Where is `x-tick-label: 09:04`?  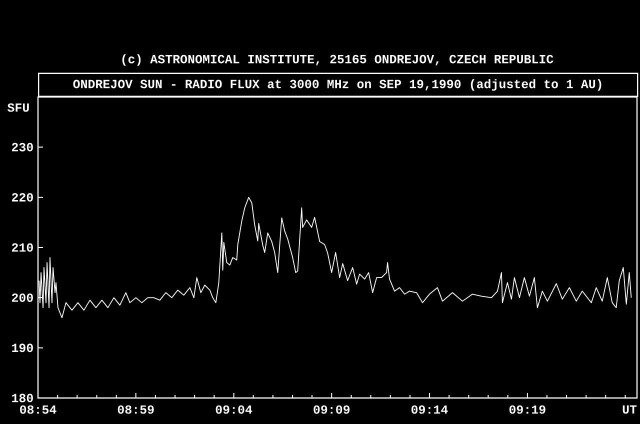
x-tick-label: 09:04 is located at coordinates (234, 409).